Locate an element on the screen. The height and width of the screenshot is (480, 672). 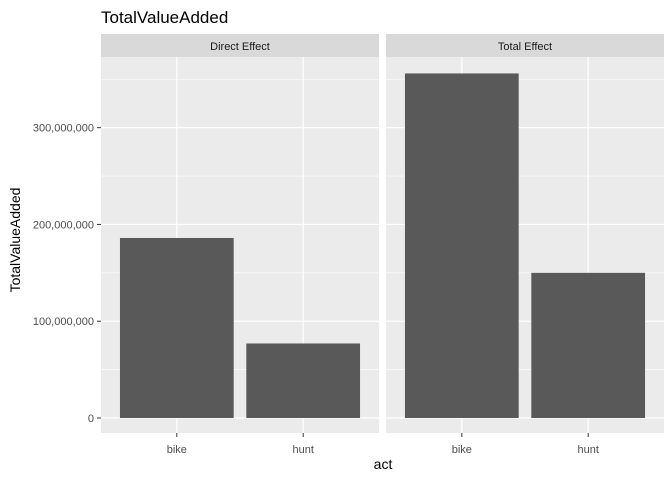
y-tick-label: 0 is located at coordinates (91, 419).